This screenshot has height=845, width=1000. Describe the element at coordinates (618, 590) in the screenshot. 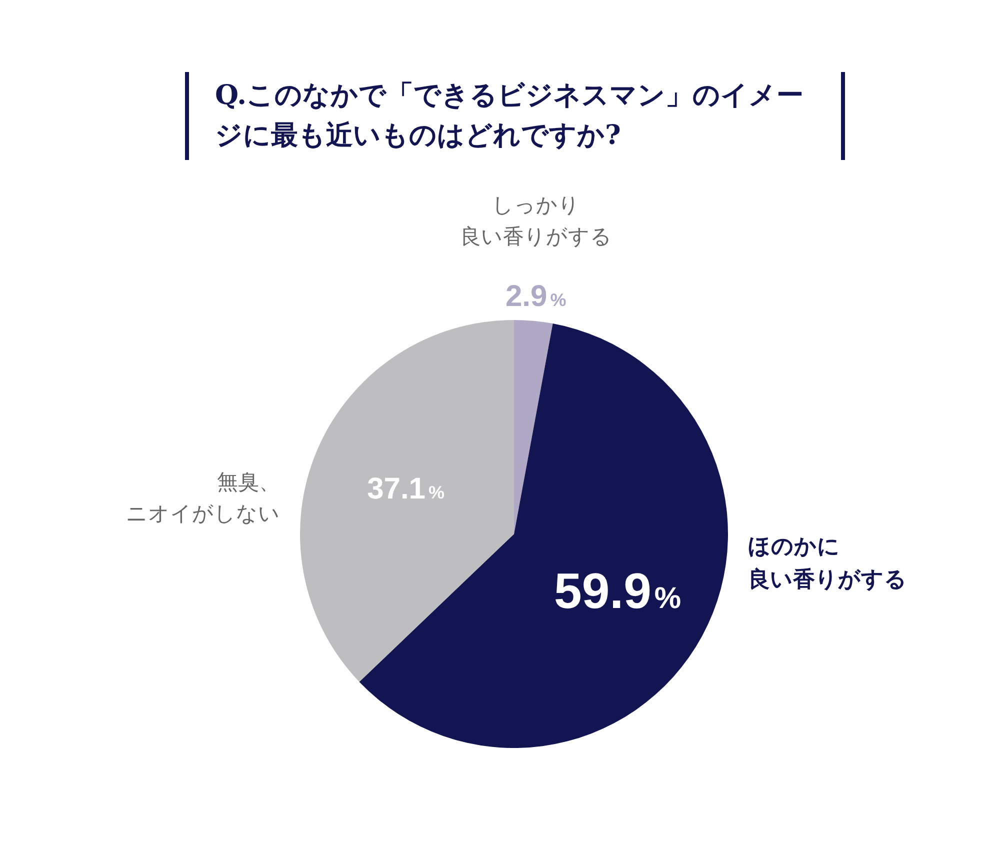

I see `data-label: 59.9%` at that location.